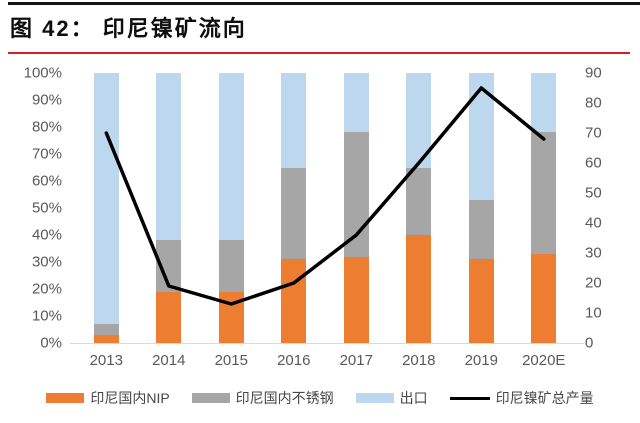 The width and height of the screenshot is (640, 423). I want to click on left-axis-tick: 20%, so click(46, 289).